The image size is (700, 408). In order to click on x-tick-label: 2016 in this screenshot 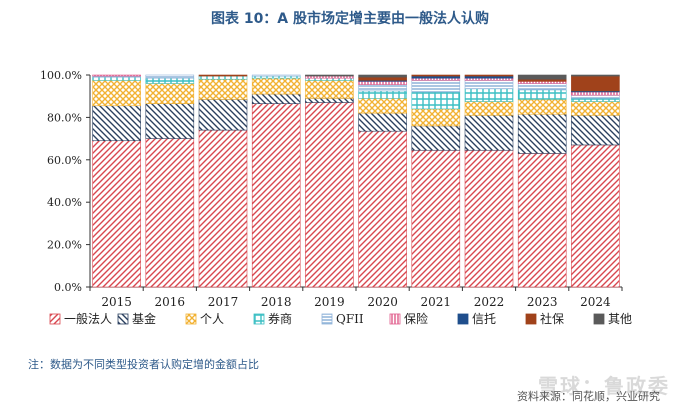, I will do `click(170, 302)`.